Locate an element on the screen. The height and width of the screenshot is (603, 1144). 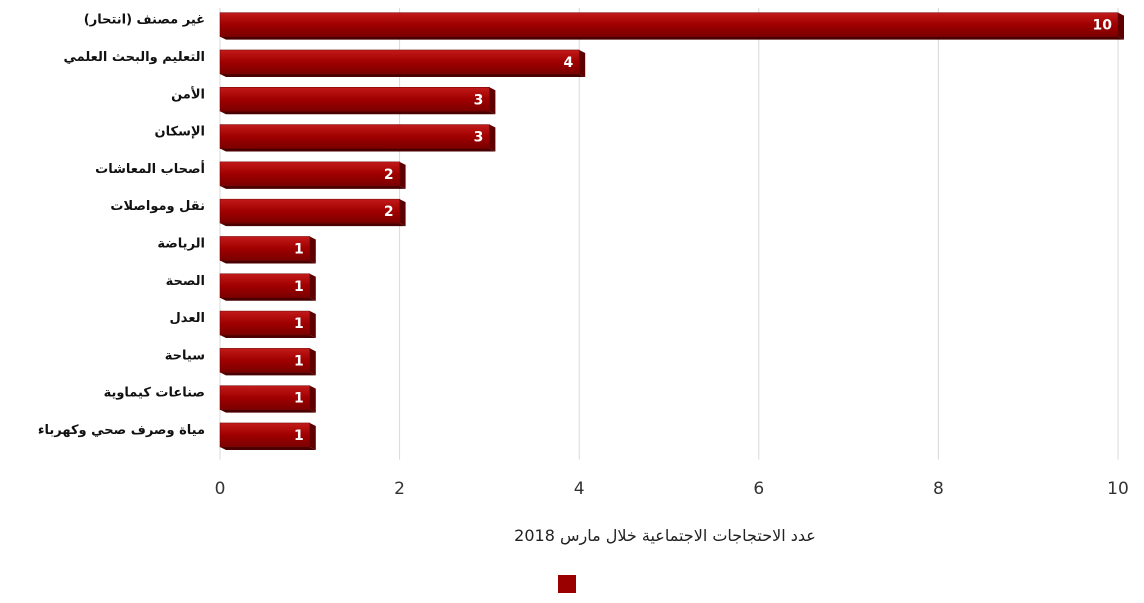
category-label: مياة وصرف صحي وكهرباء is located at coordinates (121, 430).